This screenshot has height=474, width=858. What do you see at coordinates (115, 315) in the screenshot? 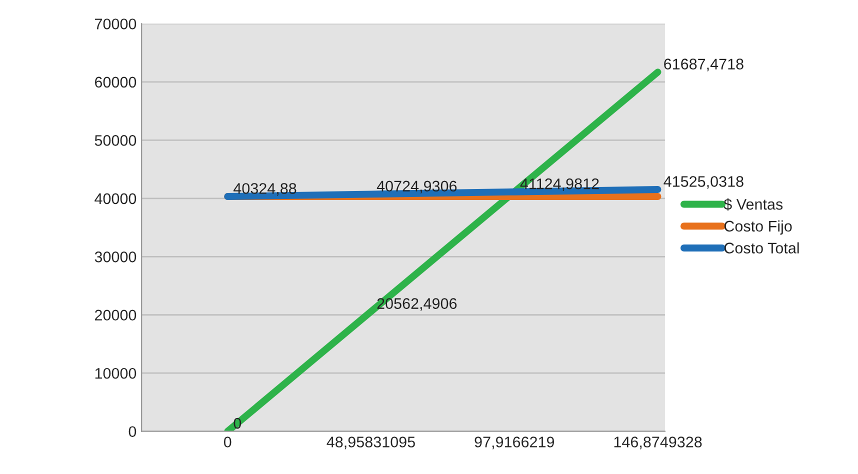
I see `y-tick-label: 20000` at bounding box center [115, 315].